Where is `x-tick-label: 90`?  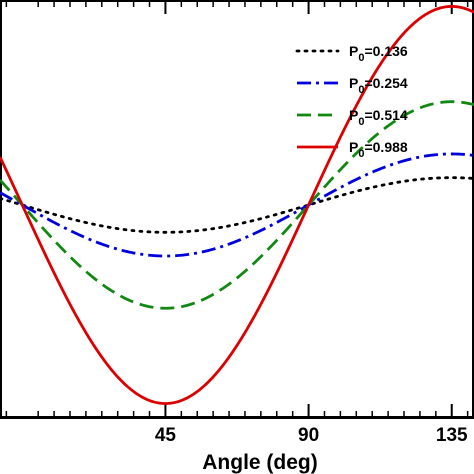 x-tick-label: 90 is located at coordinates (308, 435).